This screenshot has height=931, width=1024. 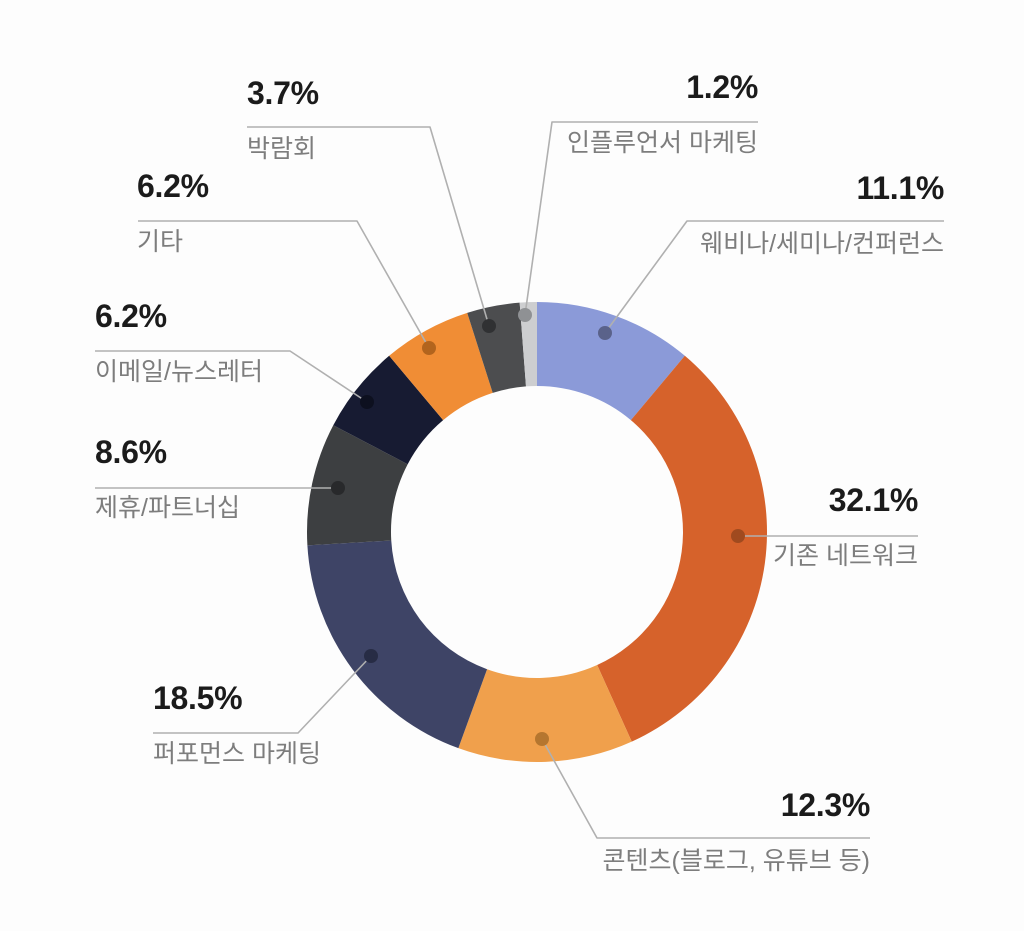 What do you see at coordinates (371, 656) in the screenshot?
I see `leader-dot-performance-marketing` at bounding box center [371, 656].